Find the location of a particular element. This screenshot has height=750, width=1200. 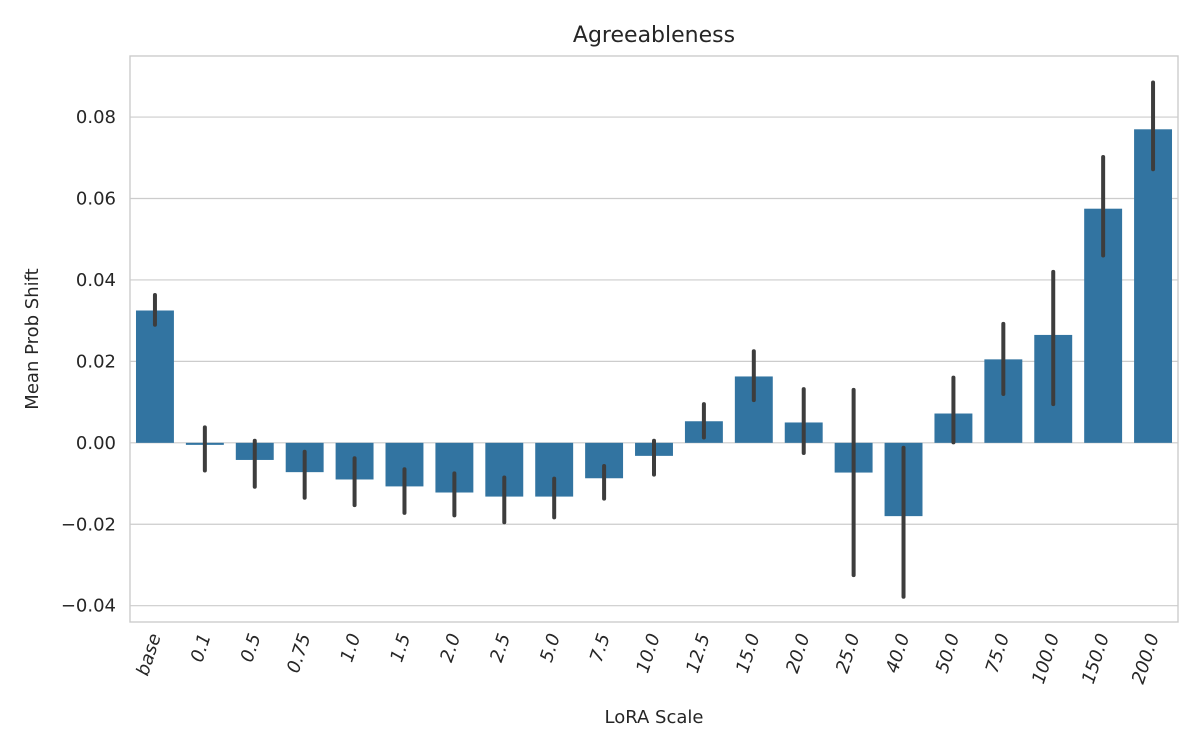

x-tick-label: 200.0 is located at coordinates (1146, 658).